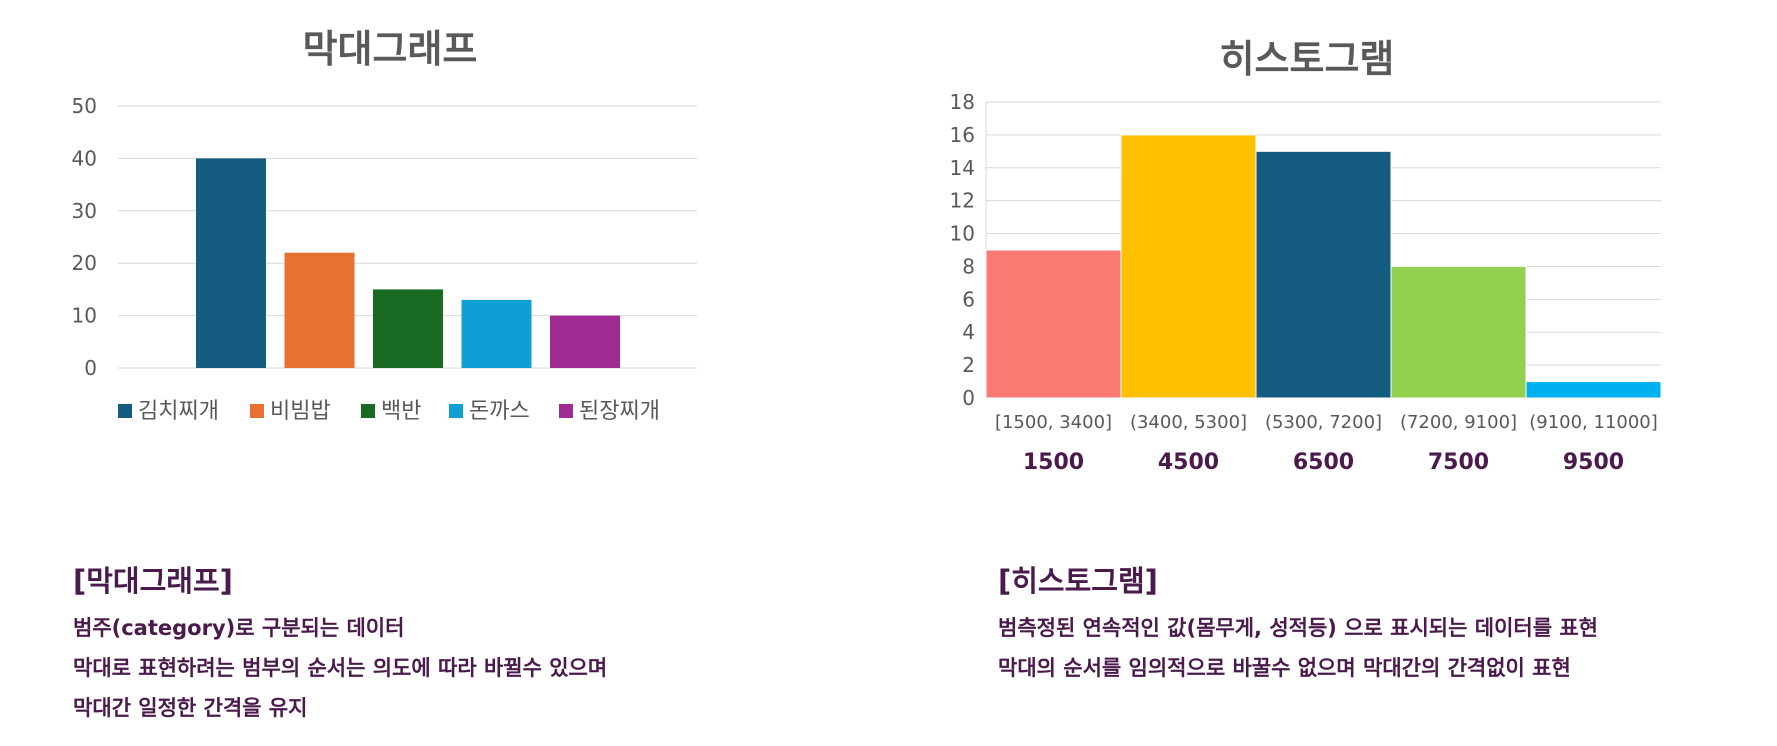 This screenshot has height=746, width=1777. I want to click on histogram-bars, so click(1323, 266).